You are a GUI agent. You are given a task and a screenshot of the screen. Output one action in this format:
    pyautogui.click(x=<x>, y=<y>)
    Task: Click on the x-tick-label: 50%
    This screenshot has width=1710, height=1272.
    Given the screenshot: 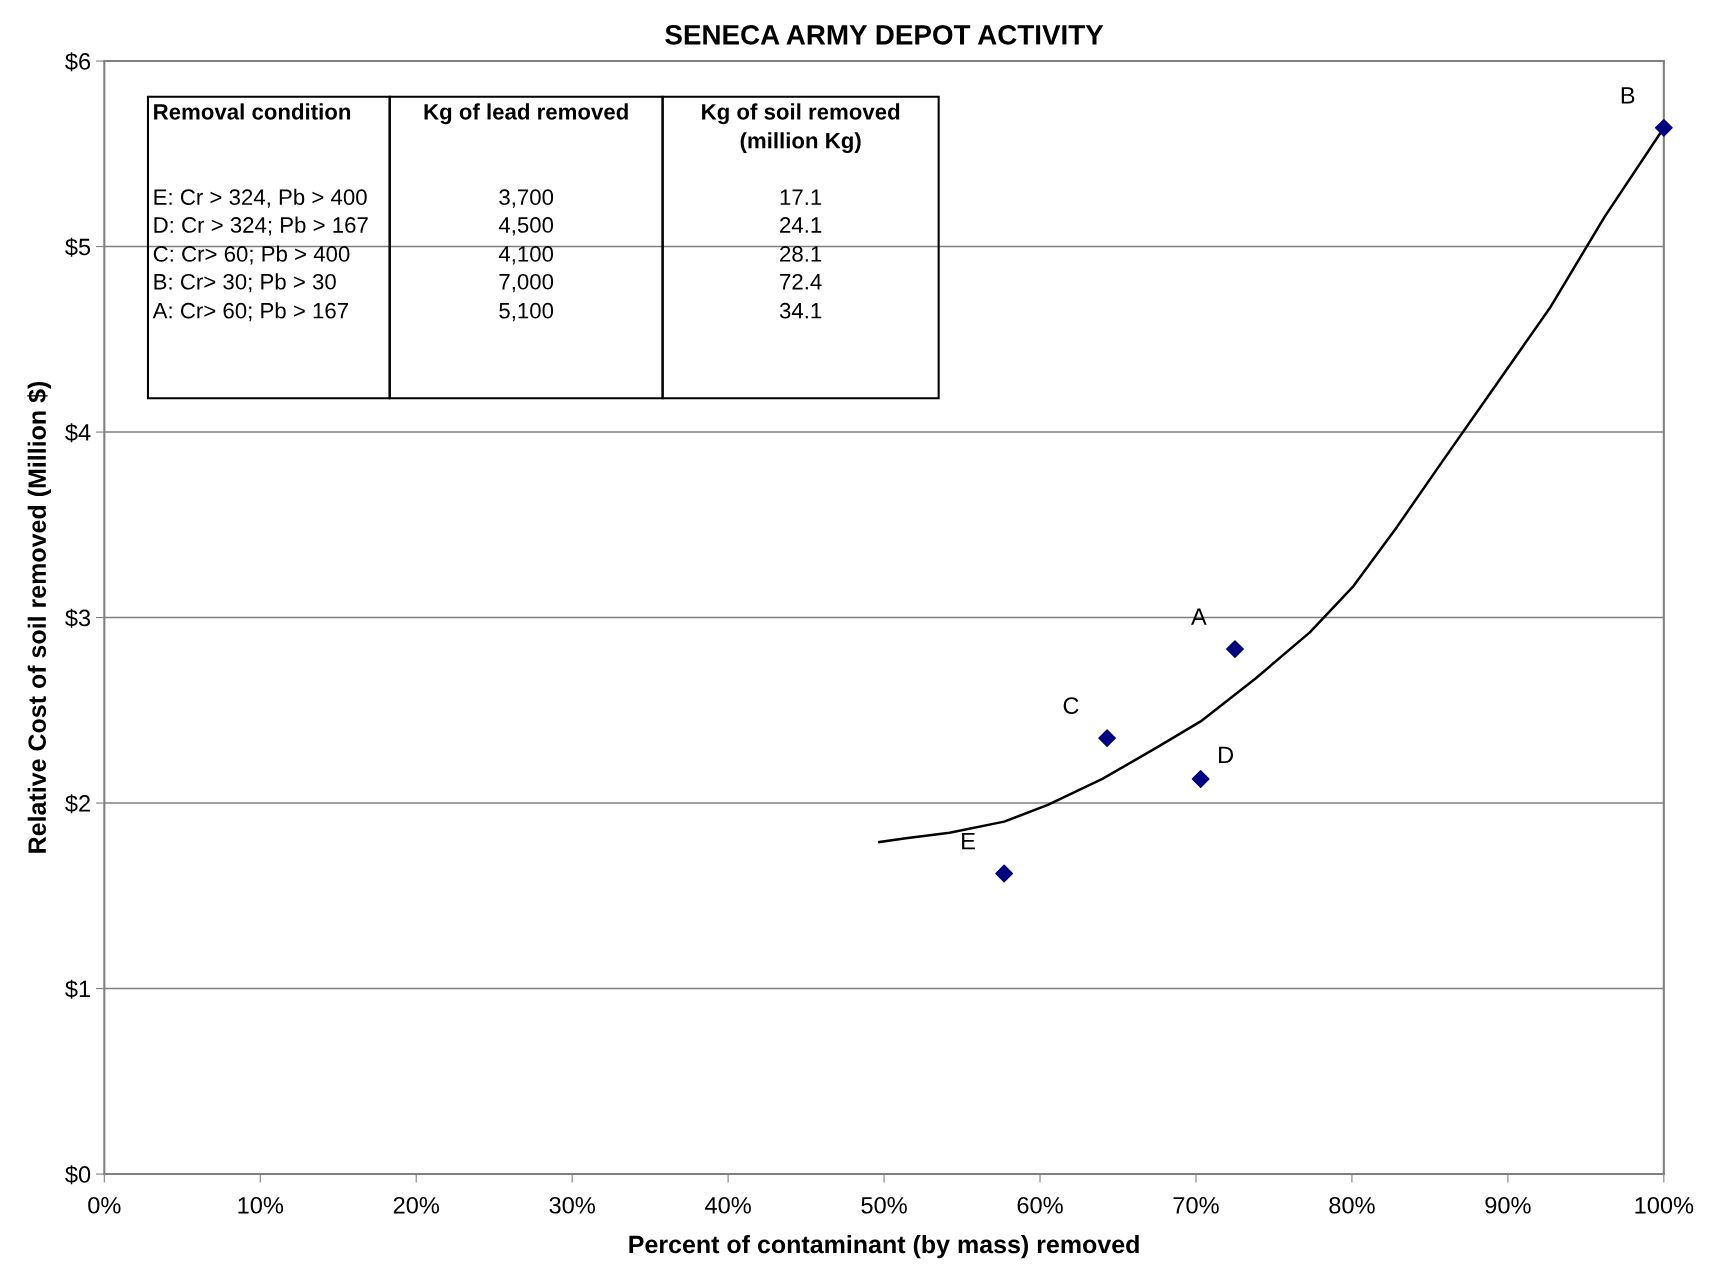 What is the action you would take?
    pyautogui.click(x=884, y=1205)
    